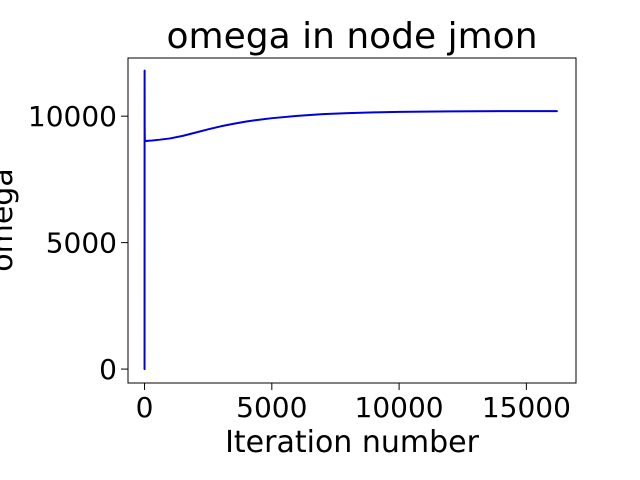  Describe the element at coordinates (72, 116) in the screenshot. I see `y-tick-label: 10000` at that location.